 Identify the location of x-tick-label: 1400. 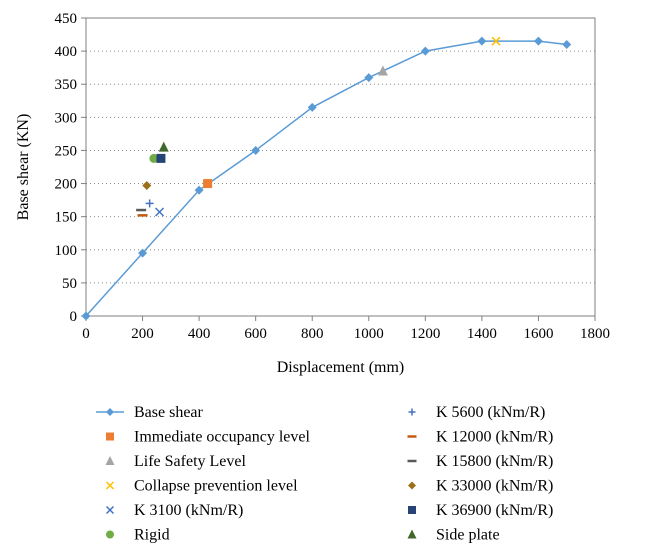
(482, 334).